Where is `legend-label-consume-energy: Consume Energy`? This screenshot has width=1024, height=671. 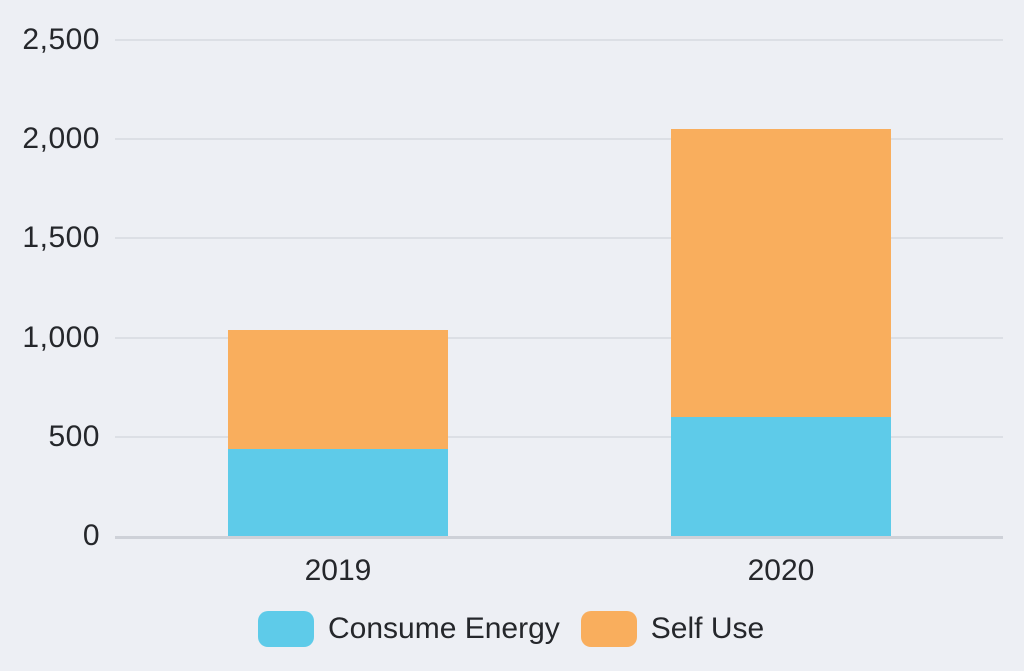
legend-label-consume-energy: Consume Energy is located at coordinates (444, 628).